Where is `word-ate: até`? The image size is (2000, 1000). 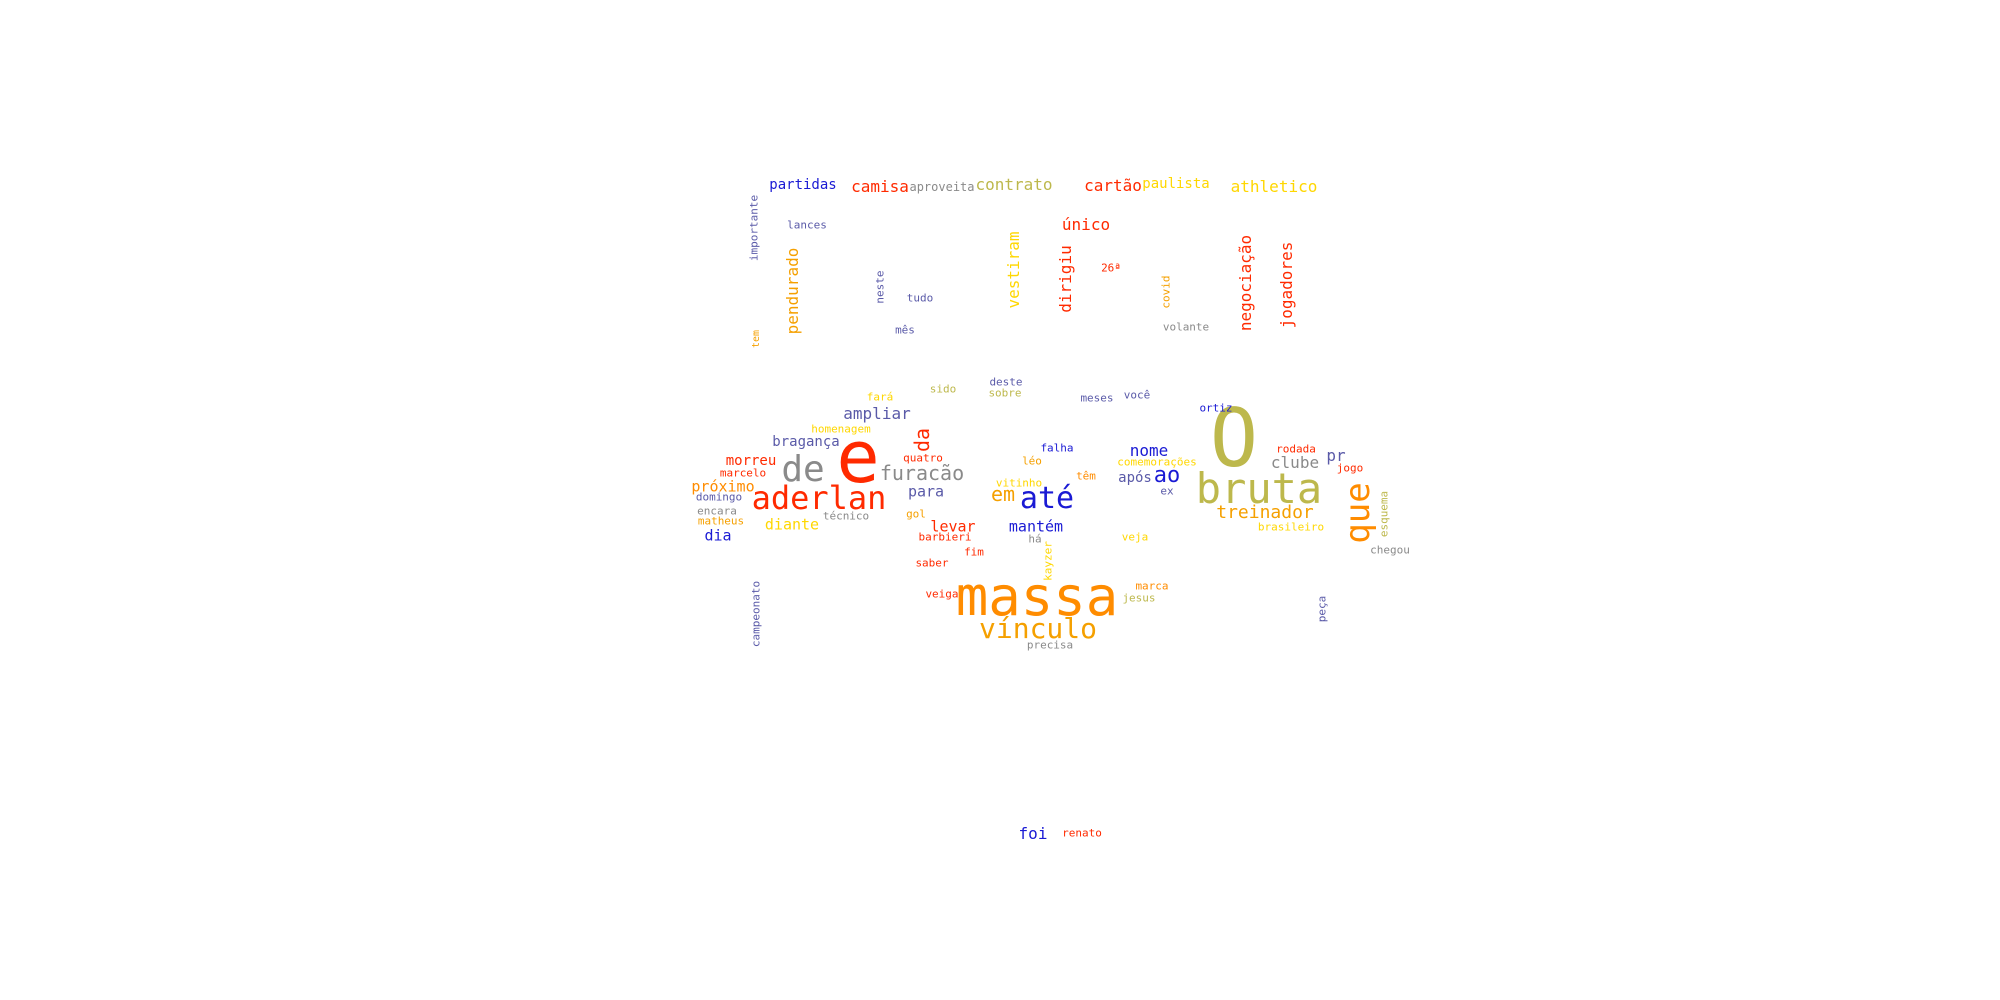
word-ate: até is located at coordinates (1047, 498).